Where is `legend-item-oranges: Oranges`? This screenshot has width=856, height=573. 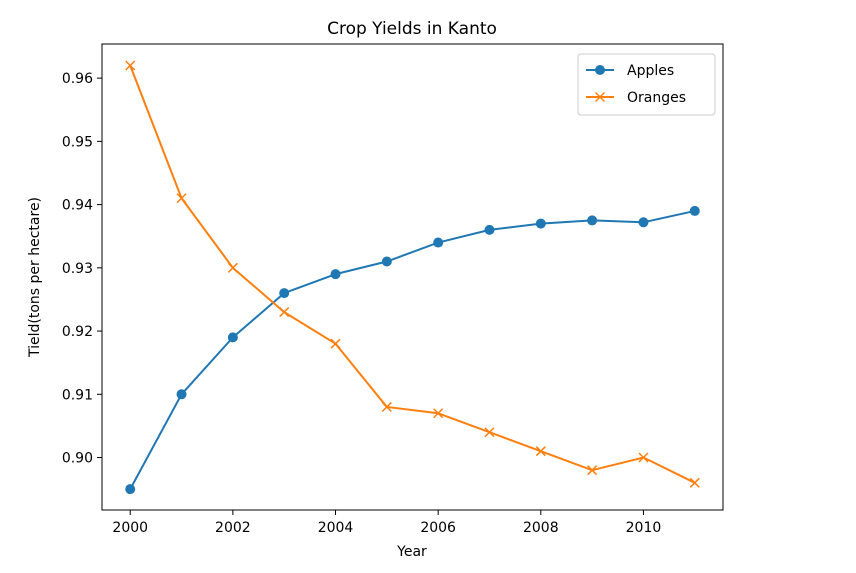 legend-item-oranges: Oranges is located at coordinates (636, 98).